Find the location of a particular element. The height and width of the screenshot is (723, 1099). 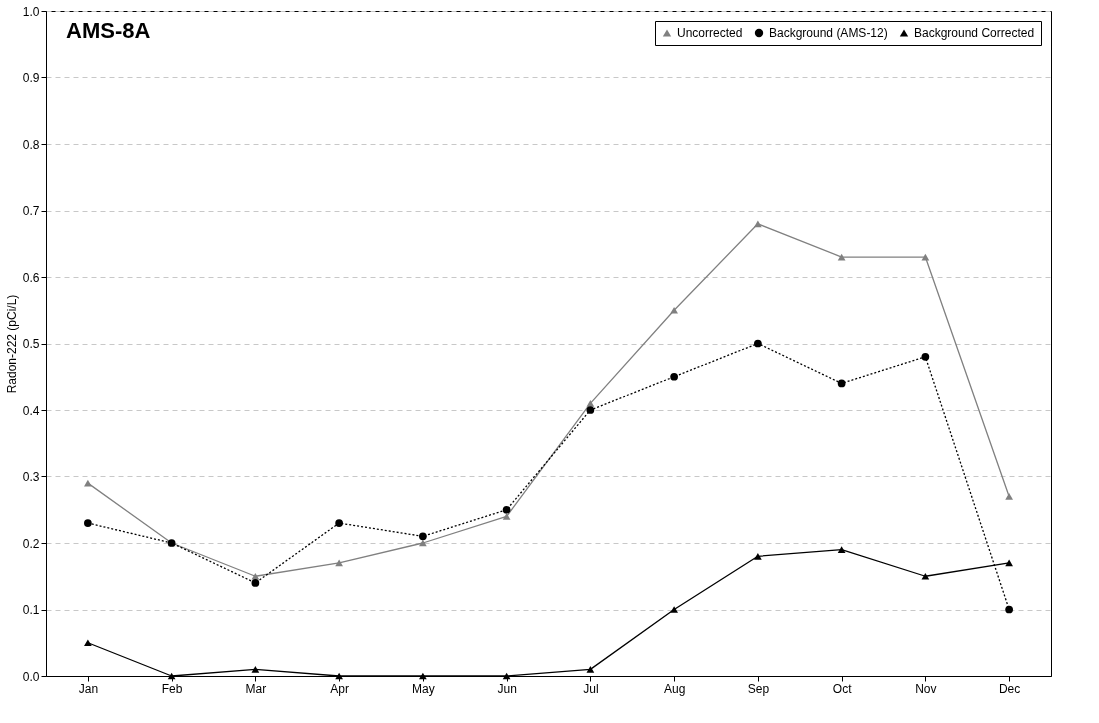

y-tick-label: 0.0 is located at coordinates (31, 676).